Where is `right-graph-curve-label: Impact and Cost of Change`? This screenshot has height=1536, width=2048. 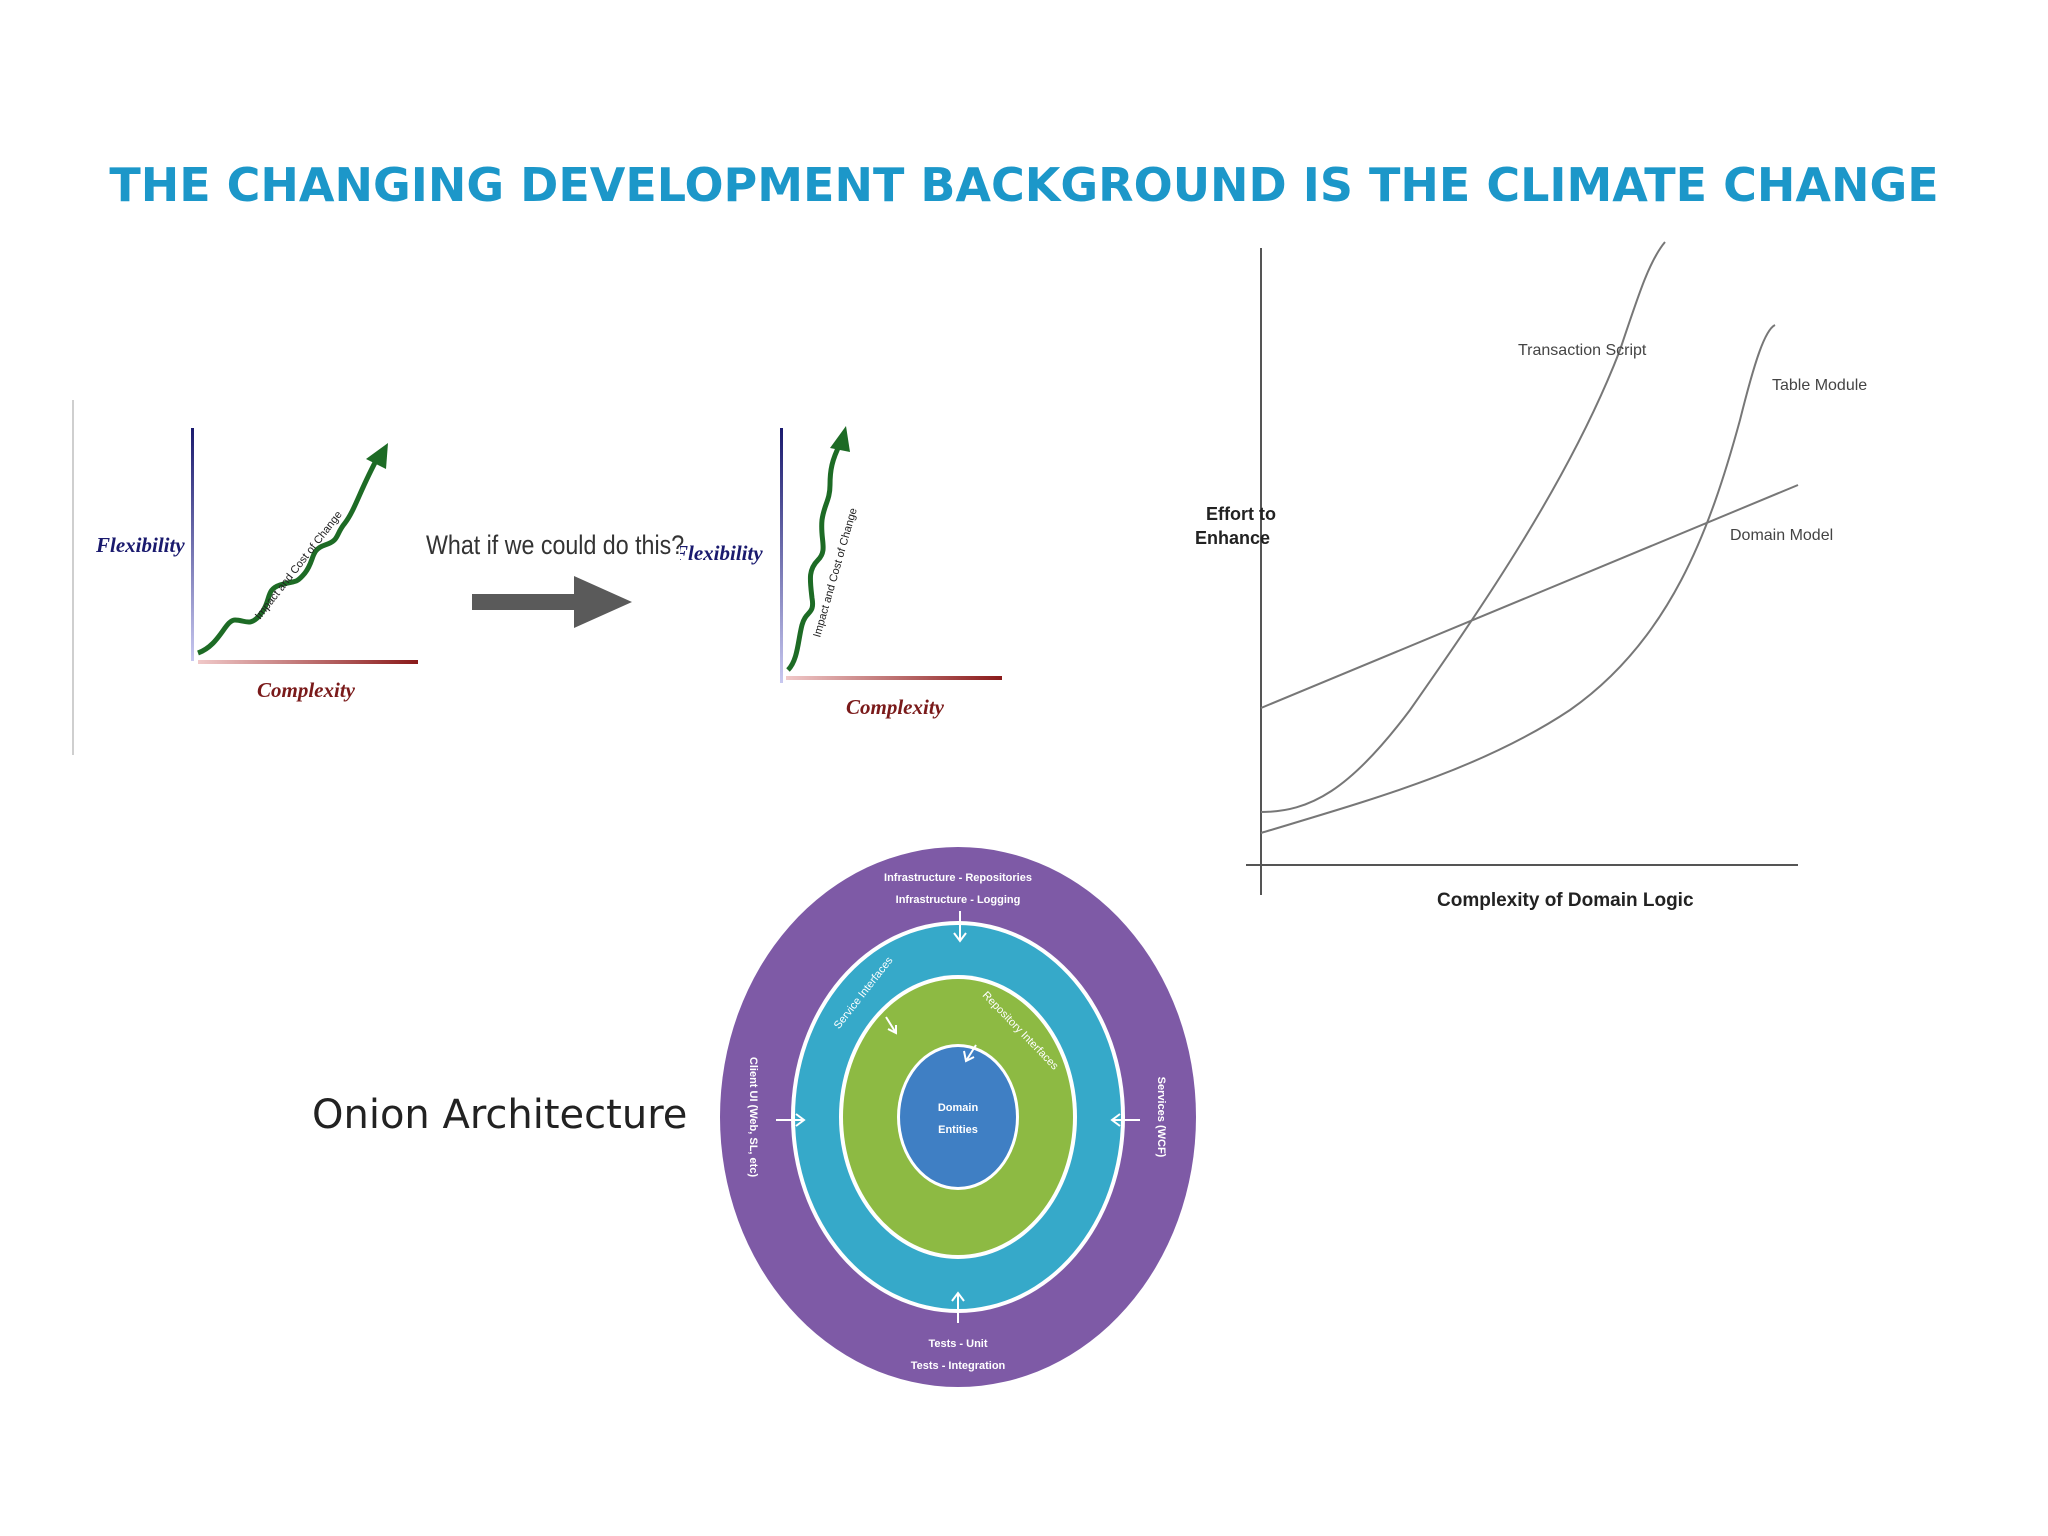 right-graph-curve-label: Impact and Cost of Change is located at coordinates (835, 573).